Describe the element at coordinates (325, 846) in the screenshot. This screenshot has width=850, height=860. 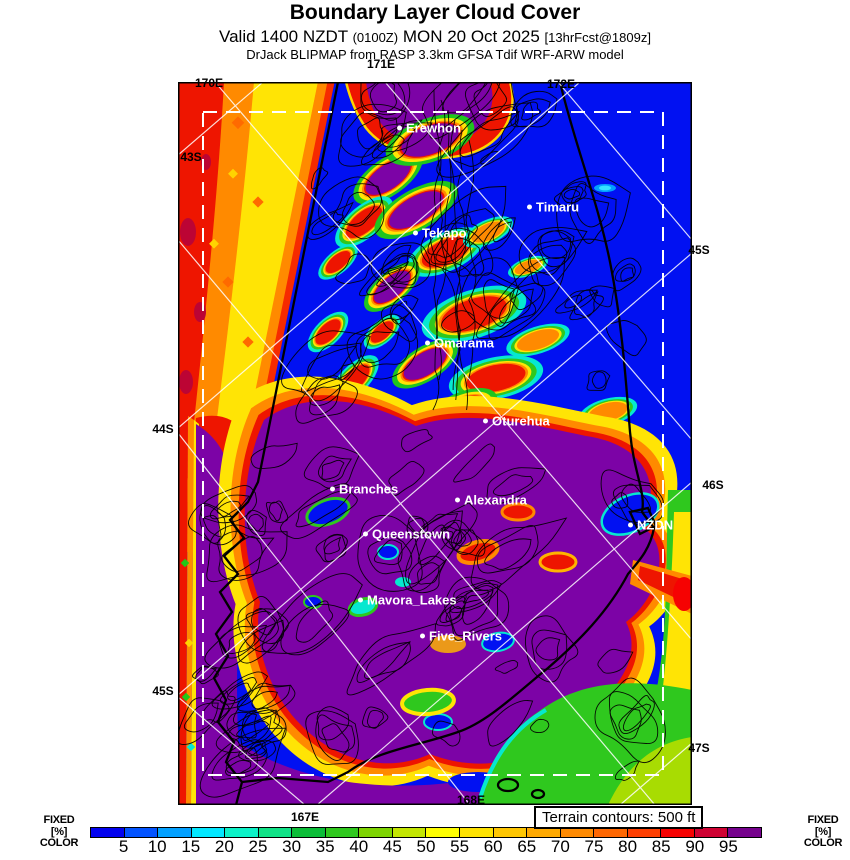
I see `colorbar-tick: 35` at that location.